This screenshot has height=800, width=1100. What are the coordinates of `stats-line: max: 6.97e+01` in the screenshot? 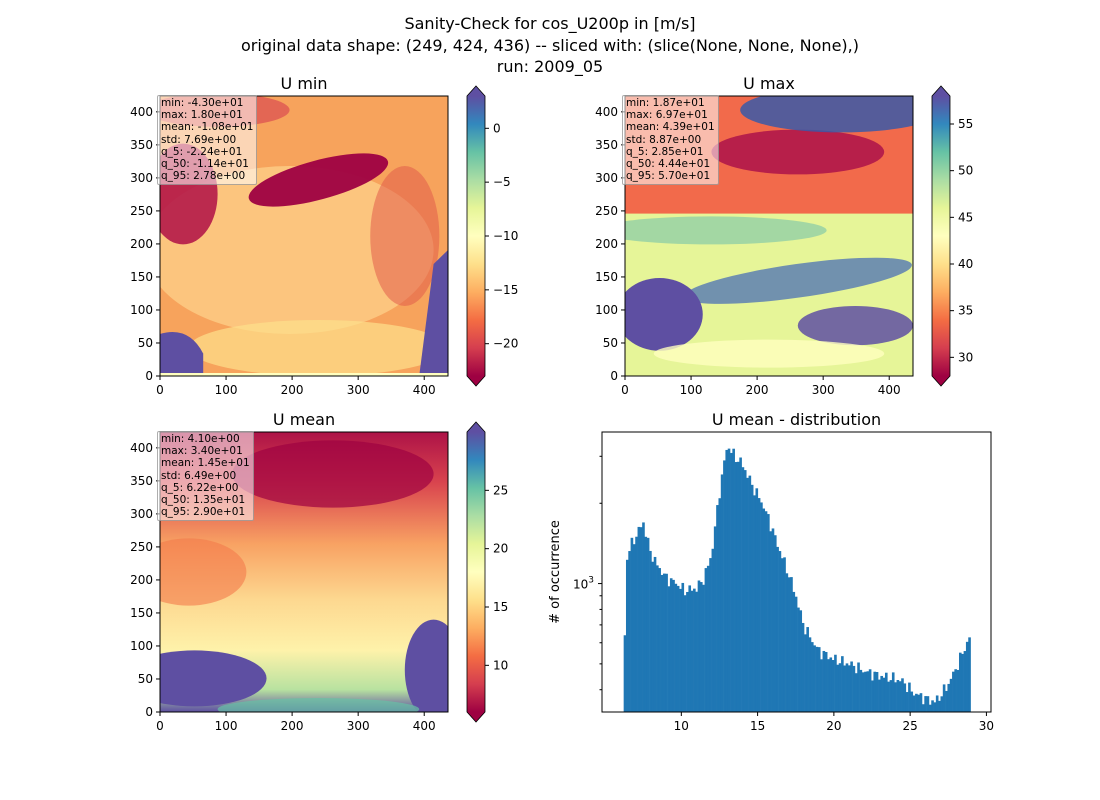 It's located at (667, 115).